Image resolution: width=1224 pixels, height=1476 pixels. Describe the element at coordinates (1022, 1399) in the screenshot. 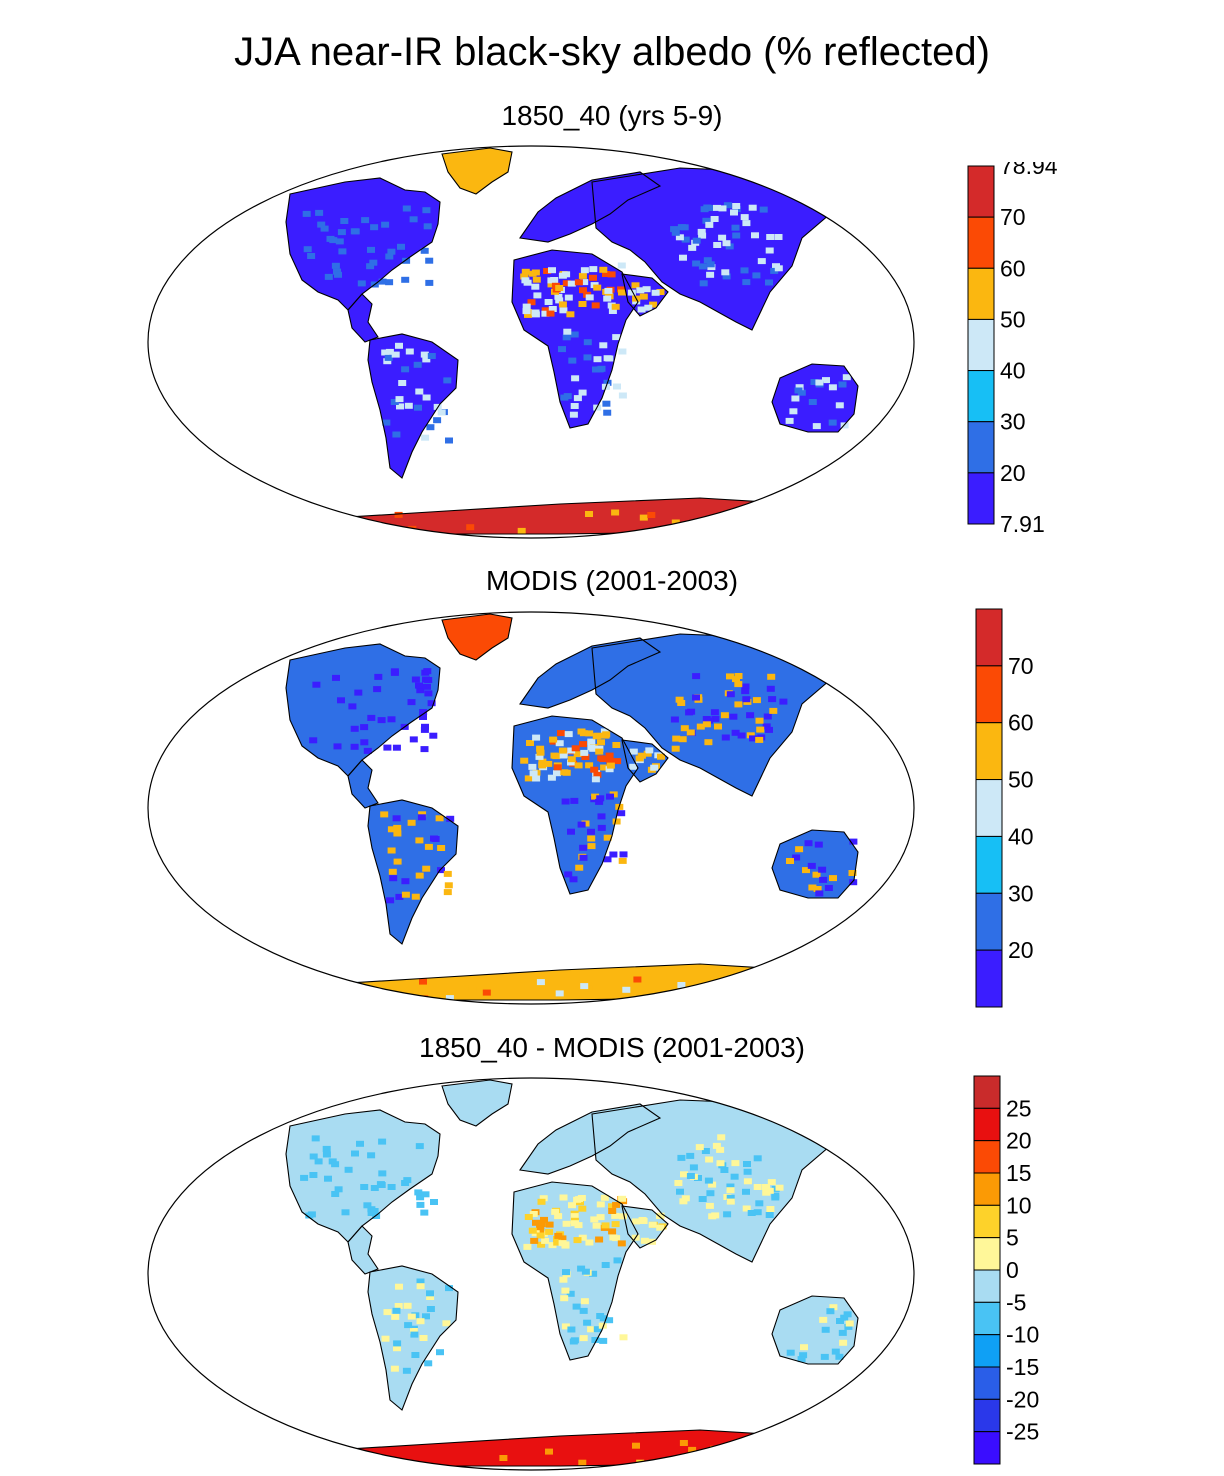

I see `colorbar-label: -20` at that location.